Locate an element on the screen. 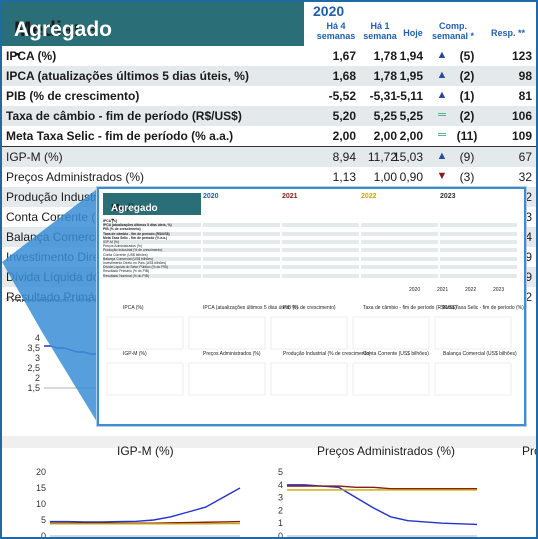 This screenshot has width=538, height=539. title-part1: Mediana - is located at coordinates (56, 41).